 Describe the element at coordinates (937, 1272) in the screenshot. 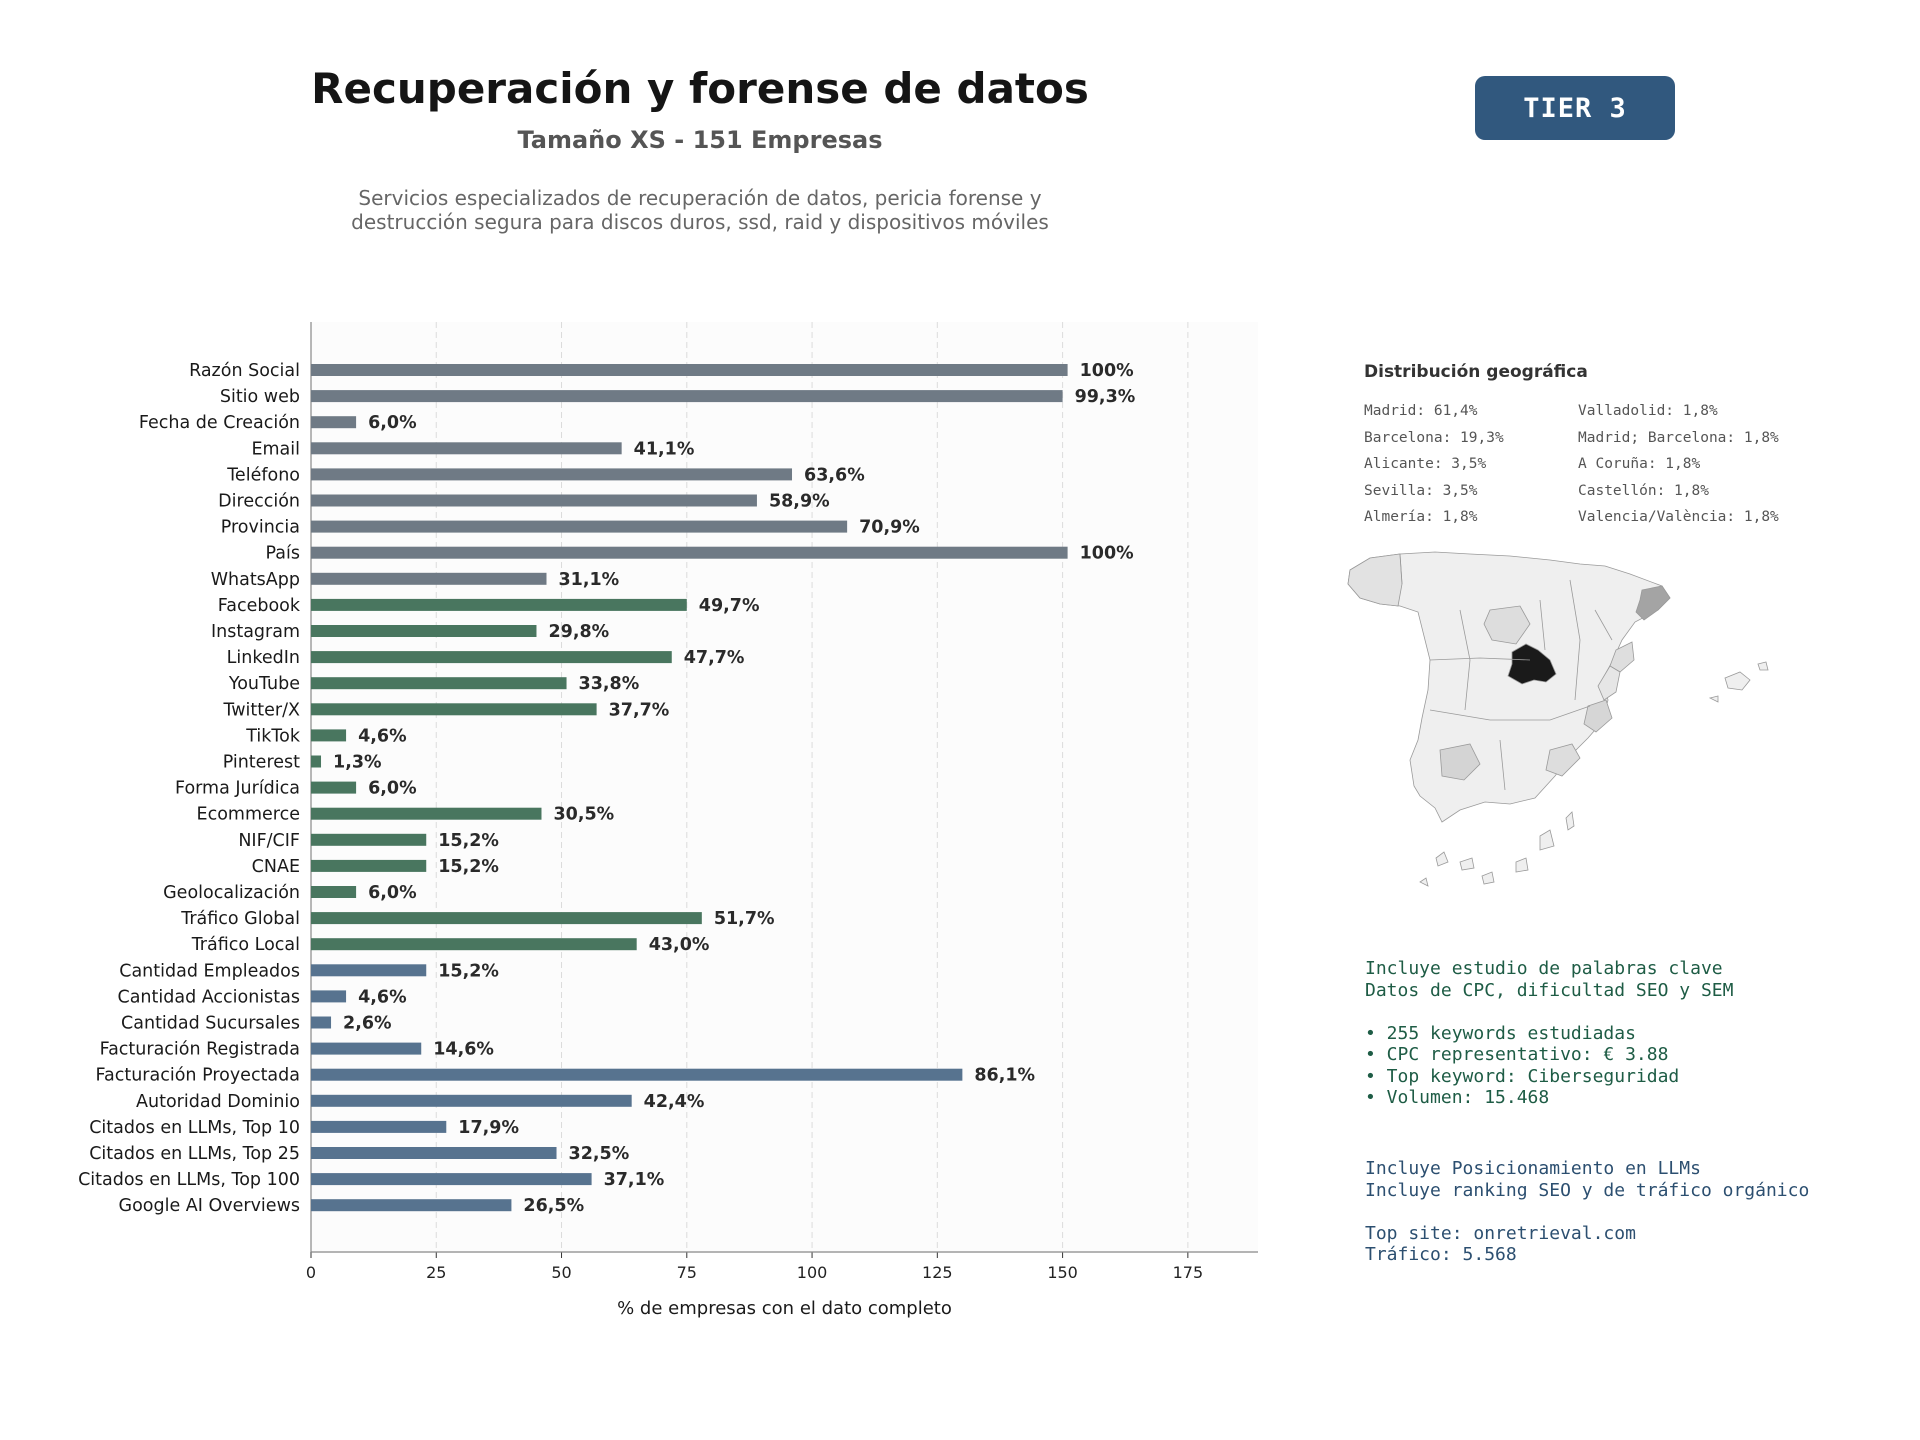

I see `x-tick-label: 125` at that location.